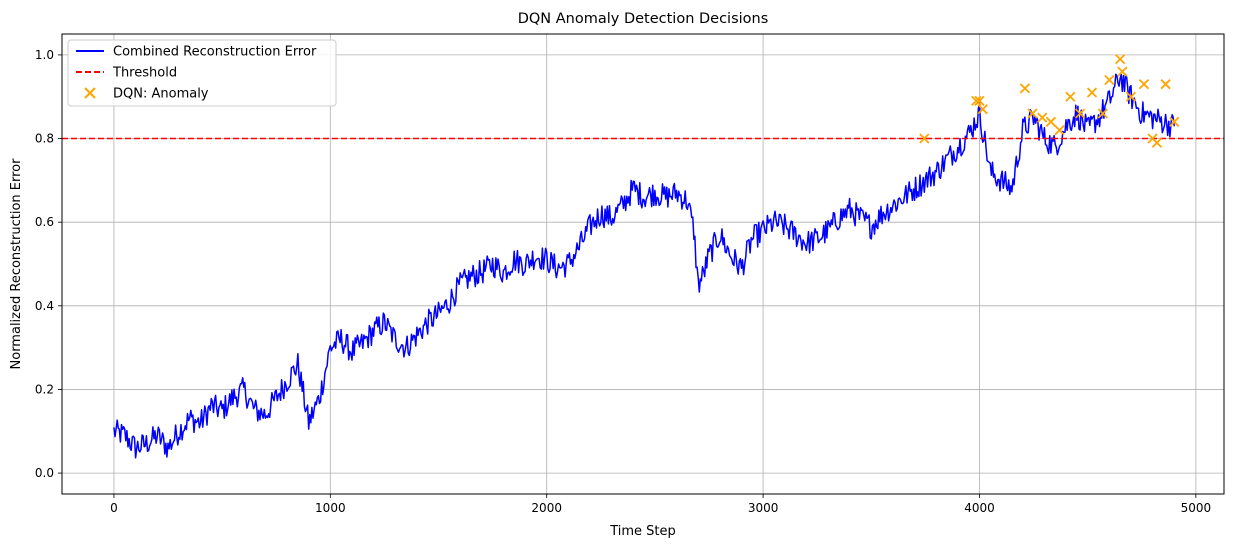  I want to click on legend-label-anomaly: DQN: Anomaly, so click(161, 94).